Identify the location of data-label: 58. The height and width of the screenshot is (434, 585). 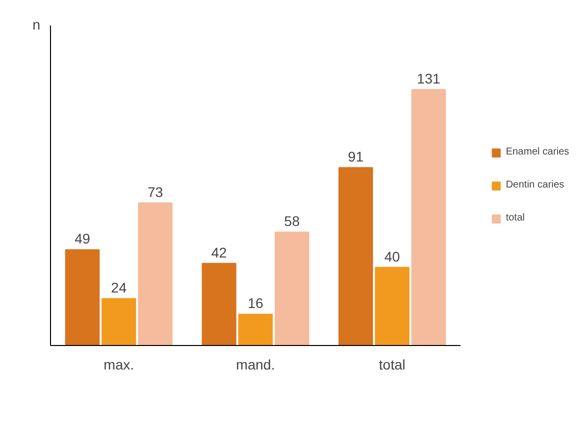
(292, 221).